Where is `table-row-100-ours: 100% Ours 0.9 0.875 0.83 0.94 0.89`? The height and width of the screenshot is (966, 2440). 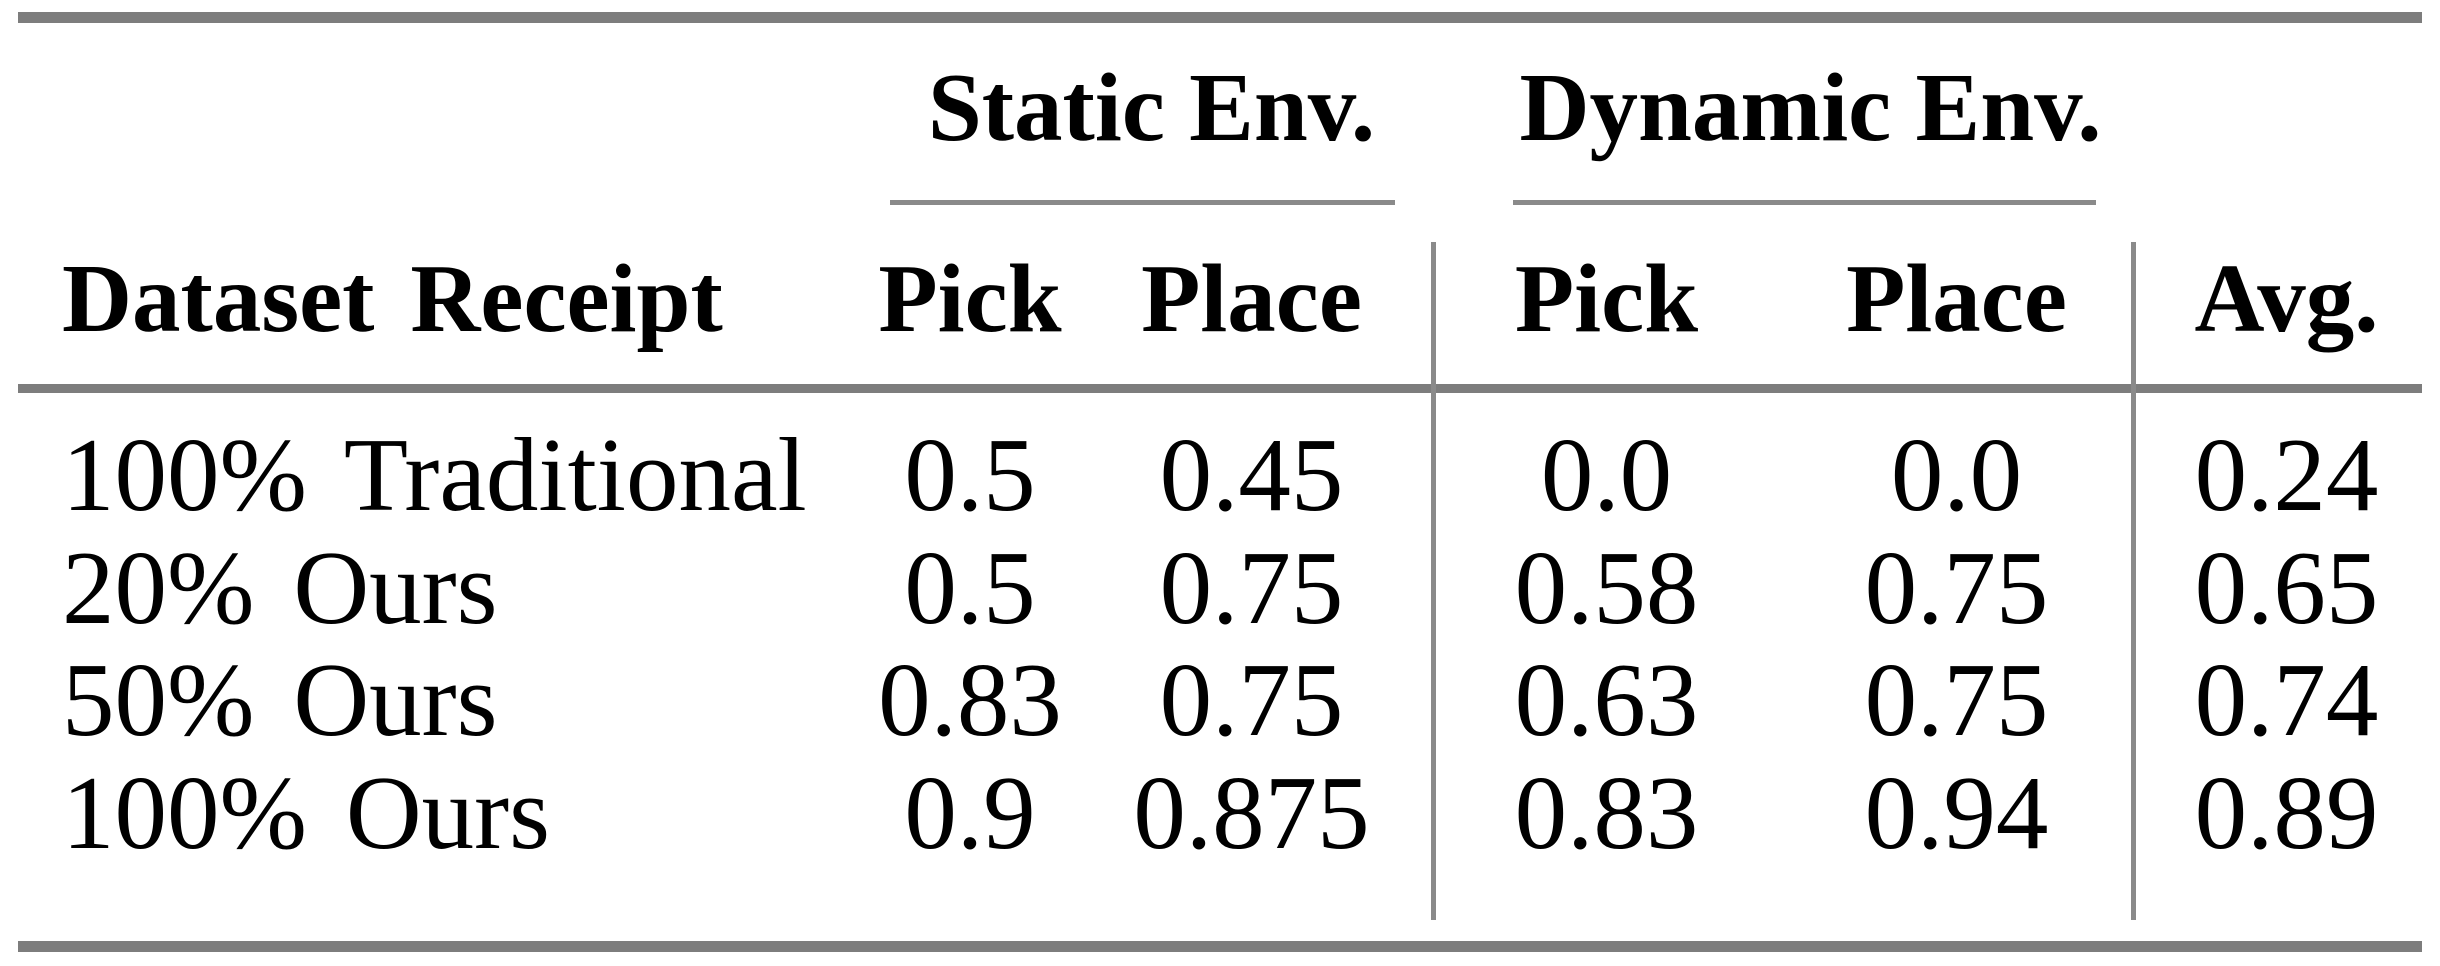
table-row-100-ours: 100% Ours 0.9 0.875 0.83 0.94 0.89 is located at coordinates (1220, 812).